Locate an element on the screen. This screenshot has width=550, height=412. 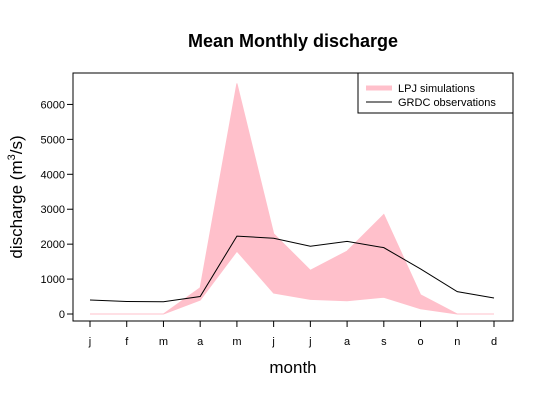
y-tick-label: 4000 is located at coordinates (53, 175).